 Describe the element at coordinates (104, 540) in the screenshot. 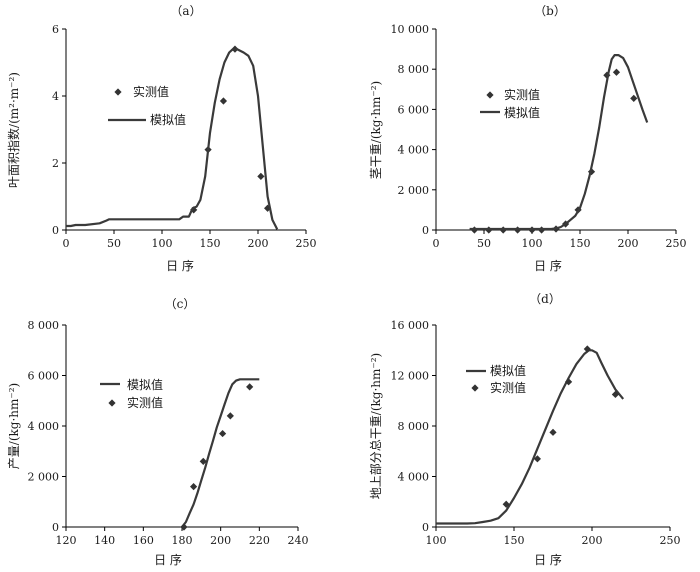

I see `x-tick-label: 140` at that location.